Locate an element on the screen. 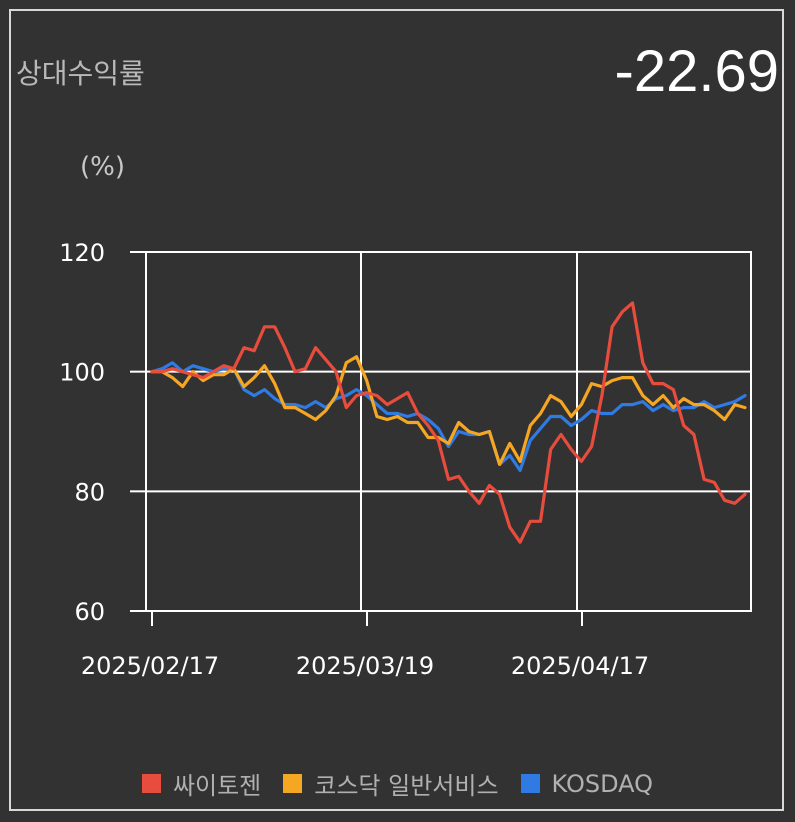  y-tick-label: 100 is located at coordinates (82, 373).